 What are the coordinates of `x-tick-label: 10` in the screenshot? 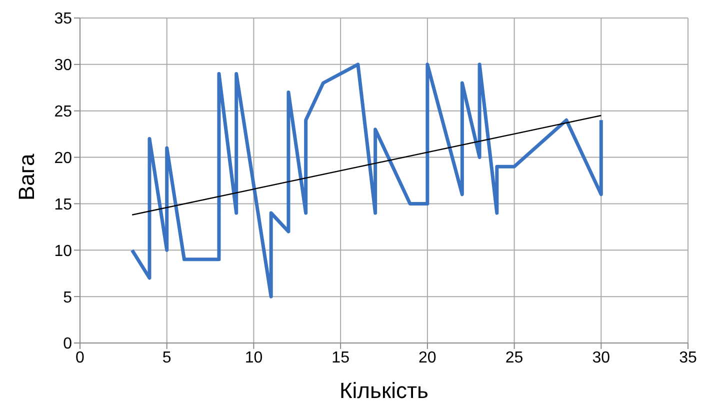 It's located at (253, 357).